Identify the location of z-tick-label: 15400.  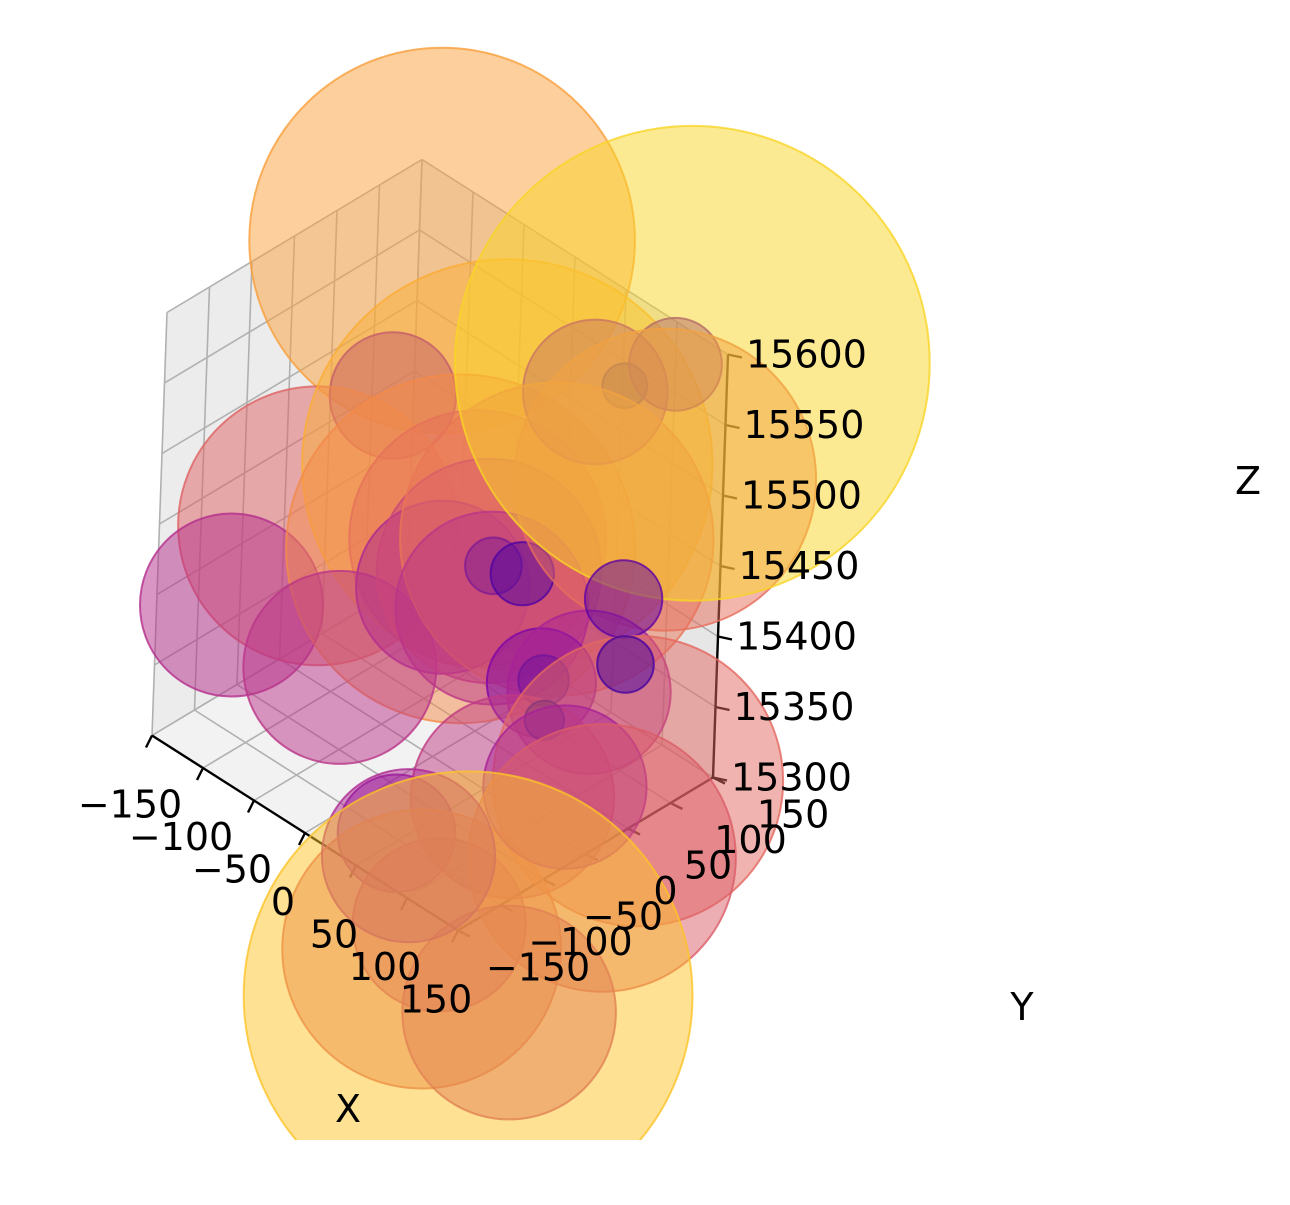
(796, 637).